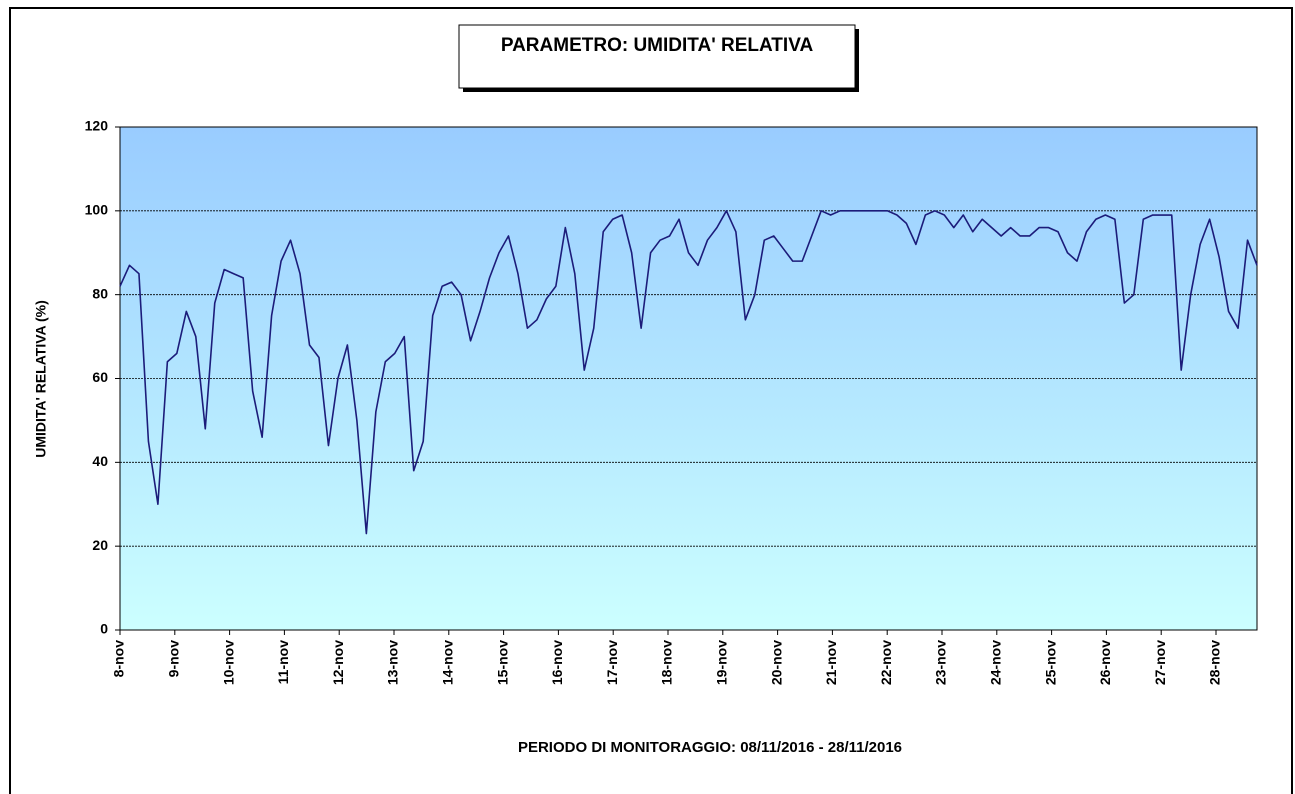 Image resolution: width=1295 pixels, height=794 pixels. I want to click on x-tick-label: 8-nov, so click(119, 659).